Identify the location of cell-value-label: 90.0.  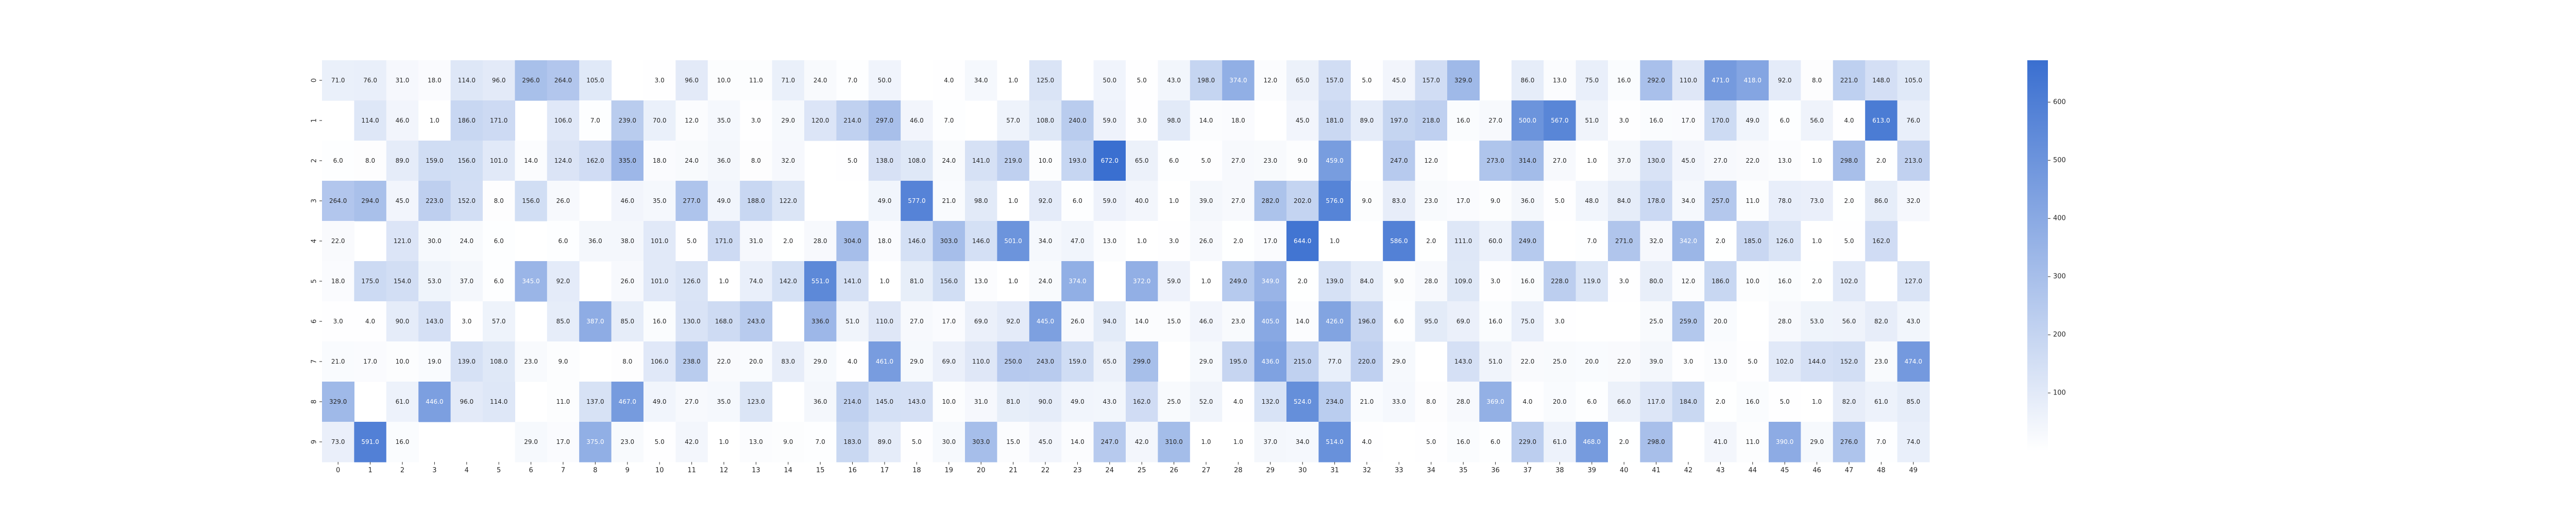
(1046, 402).